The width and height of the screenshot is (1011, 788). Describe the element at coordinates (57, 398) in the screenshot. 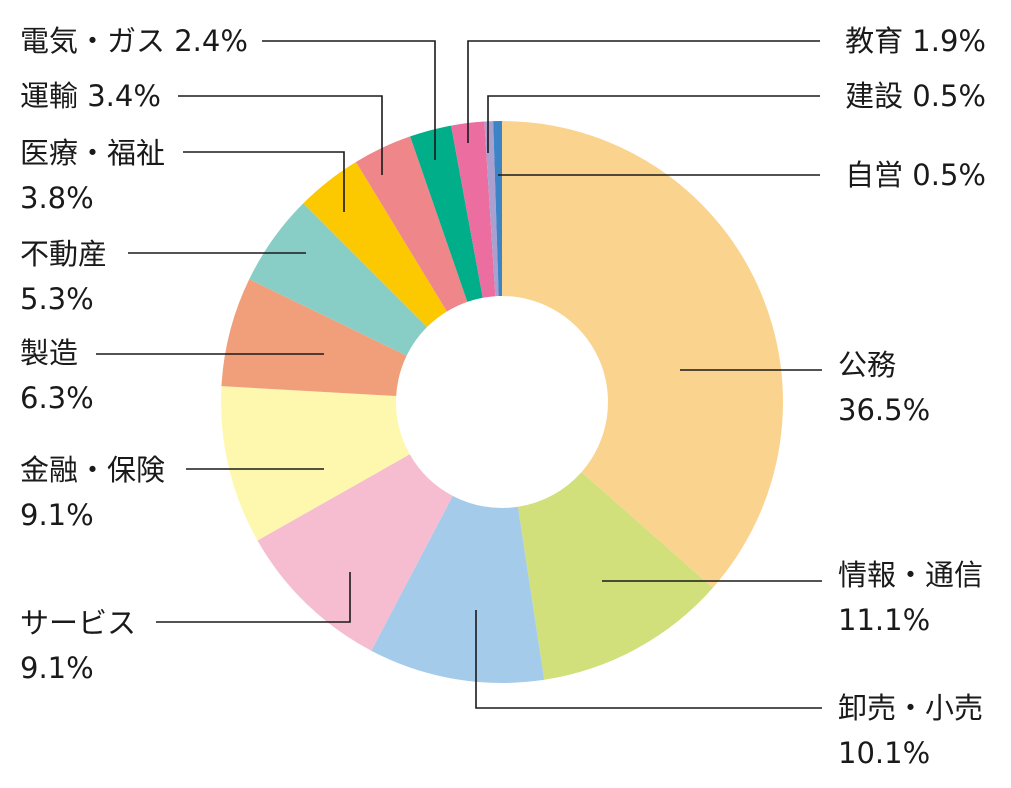

I see `slice-label-value-5: 6.3%` at that location.